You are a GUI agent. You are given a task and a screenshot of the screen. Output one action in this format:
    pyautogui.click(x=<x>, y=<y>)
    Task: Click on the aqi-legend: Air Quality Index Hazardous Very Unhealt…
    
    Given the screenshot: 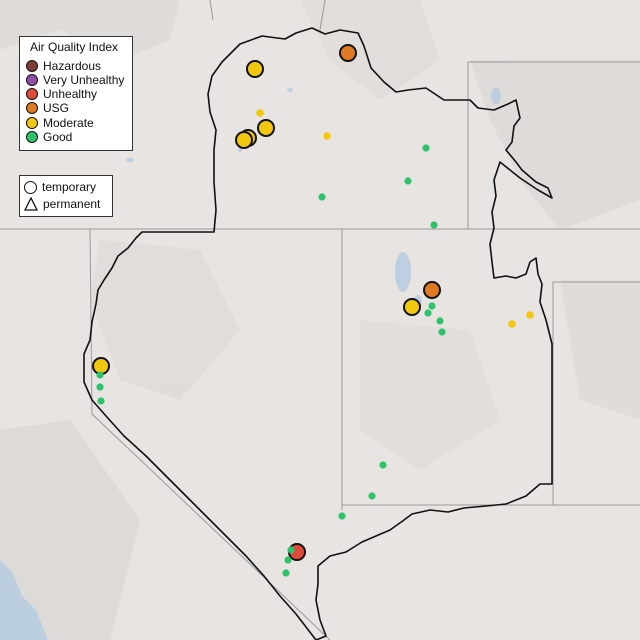 What is the action you would take?
    pyautogui.click(x=76, y=93)
    